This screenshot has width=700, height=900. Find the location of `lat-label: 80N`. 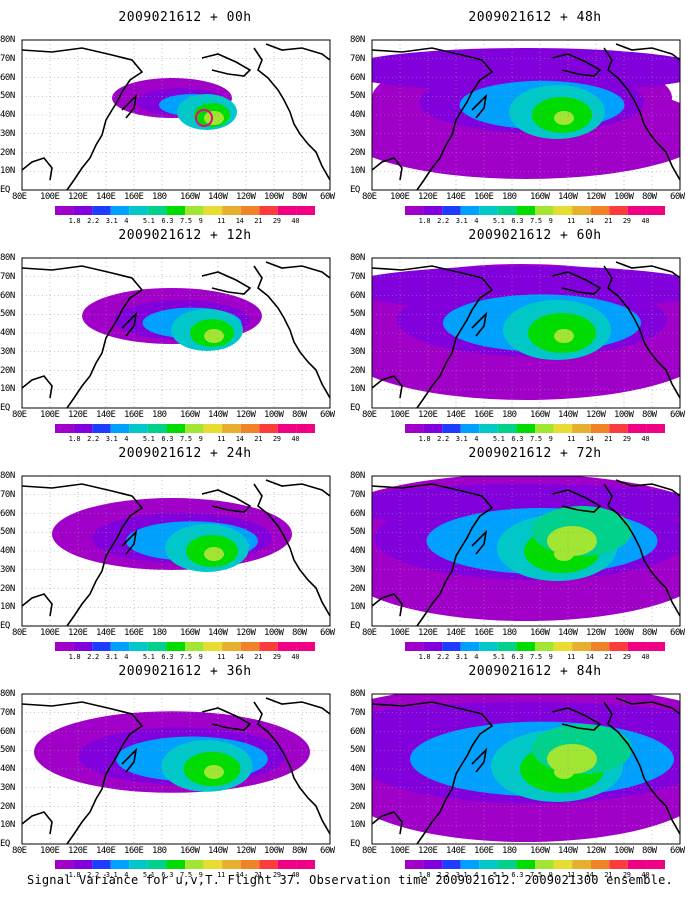

lat-label: 80N is located at coordinates (7, 258).